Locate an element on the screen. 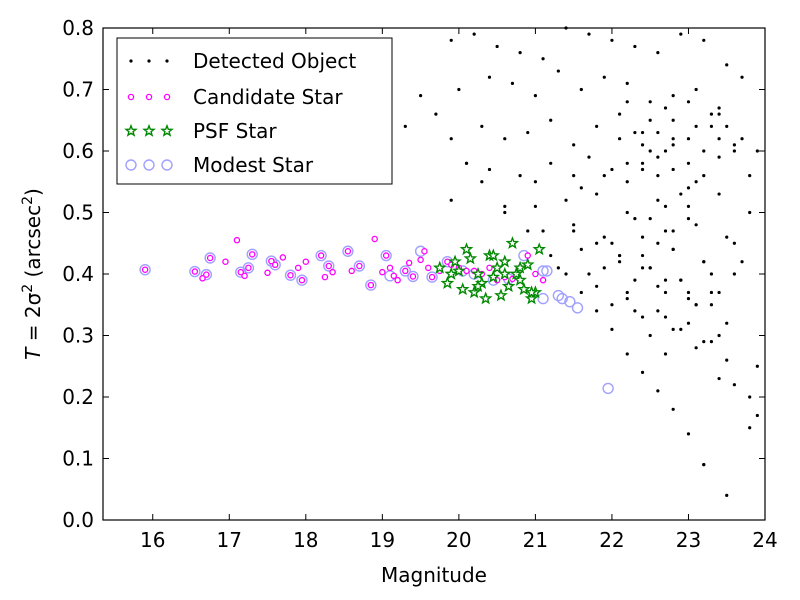 This screenshot has height=600, width=800. x-tick-label: 23 is located at coordinates (688, 540).